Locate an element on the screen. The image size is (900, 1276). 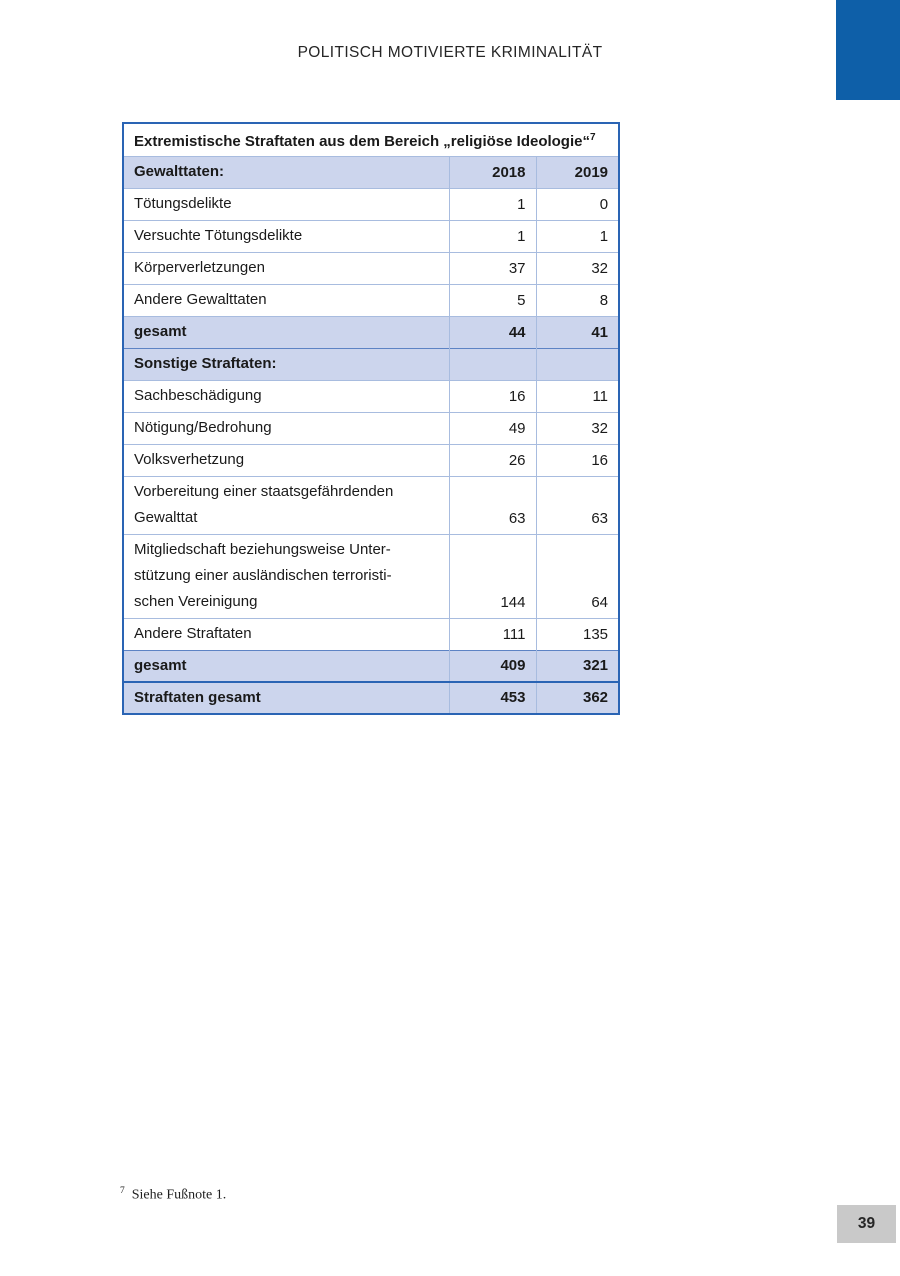
subtotal-row-gewalttaten: gesamt 44 41 is located at coordinates (371, 331).